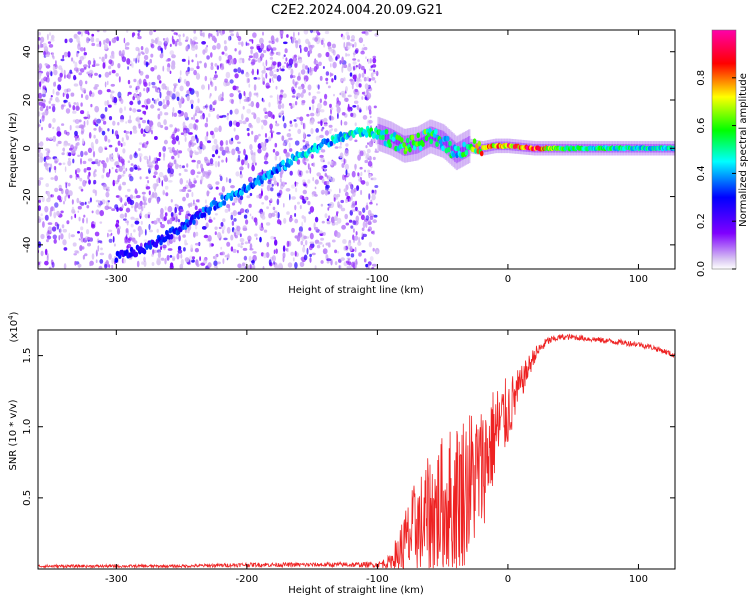  Describe the element at coordinates (27, 427) in the screenshot. I see `y-tick-label: 1.0` at that location.